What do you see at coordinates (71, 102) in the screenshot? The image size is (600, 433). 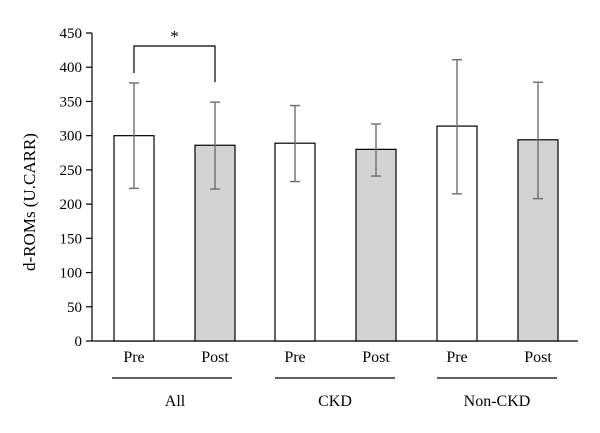 I see `y-tick-label: 350` at bounding box center [71, 102].